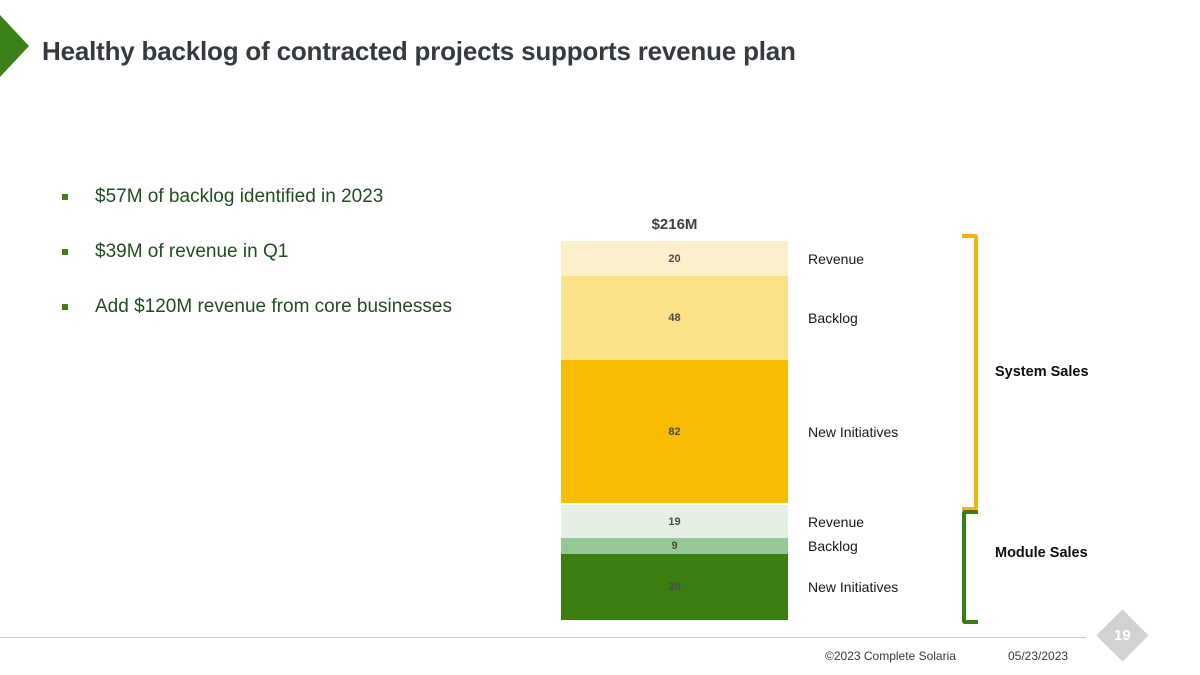  I want to click on segment-label-module-sales-backlog: Backlog, so click(833, 546).